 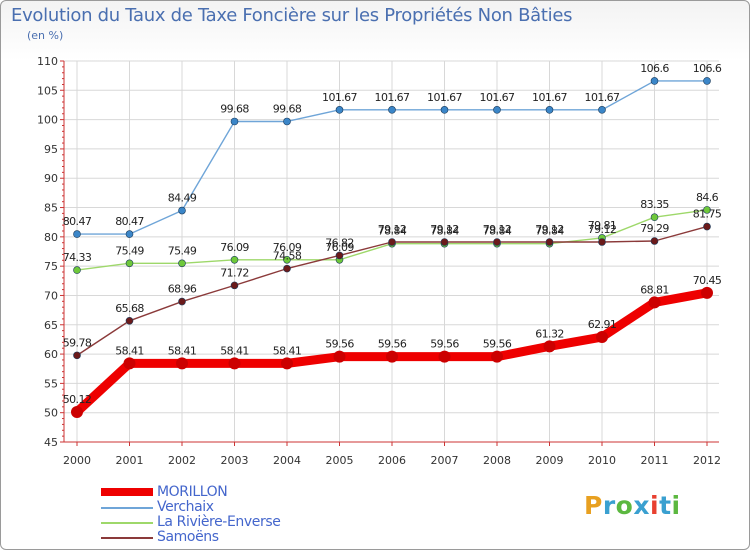 I want to click on data-label-samoens: 65.68, so click(x=129, y=308).